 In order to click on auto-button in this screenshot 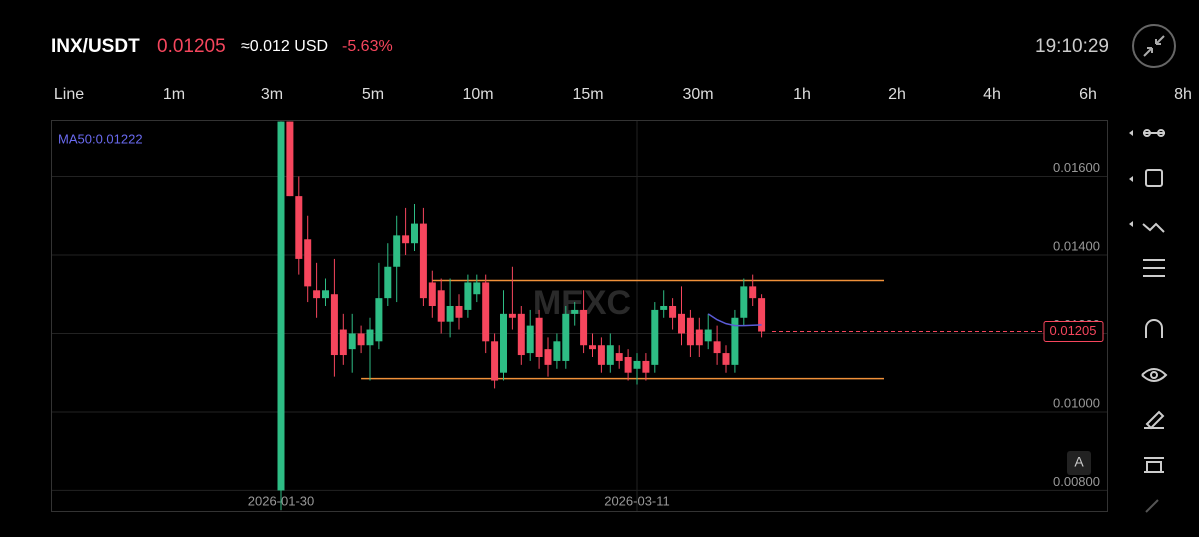, I will do `click(1079, 463)`.